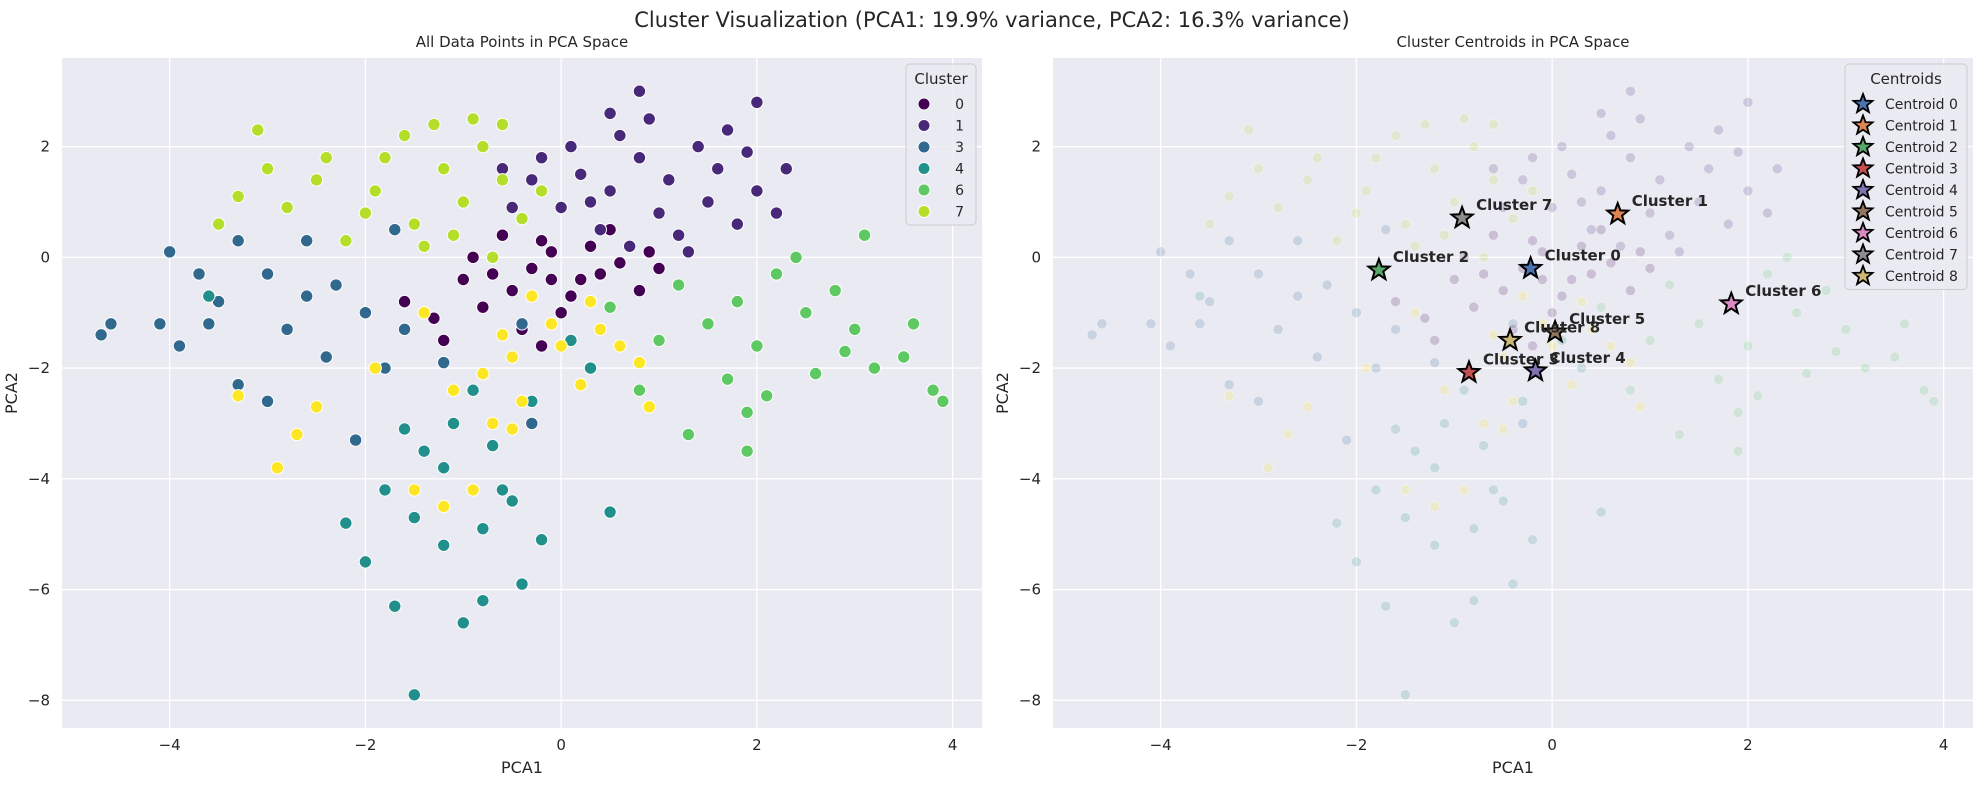 The width and height of the screenshot is (1984, 786). What do you see at coordinates (1921, 148) in the screenshot?
I see `legend-label: Centroid 2` at bounding box center [1921, 148].